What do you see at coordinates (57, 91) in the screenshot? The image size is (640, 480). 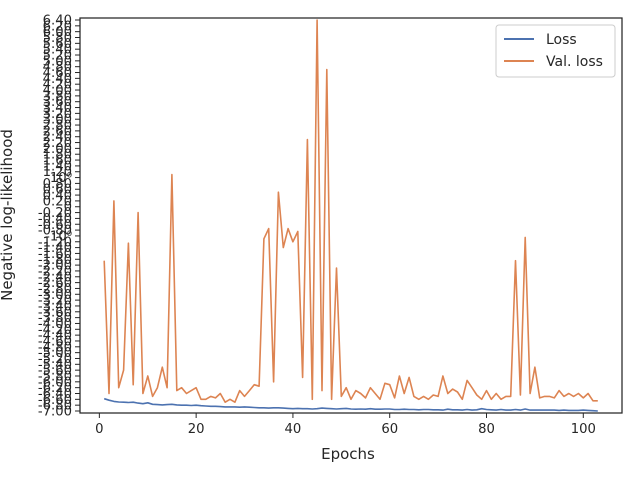 I see `y-tick-label: 4.00` at bounding box center [57, 91].